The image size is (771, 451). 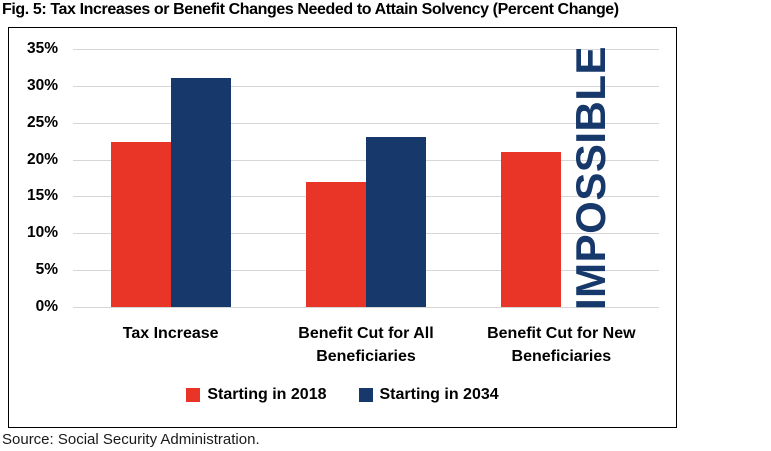 What do you see at coordinates (42, 196) in the screenshot?
I see `y-tick-label: 15%` at bounding box center [42, 196].